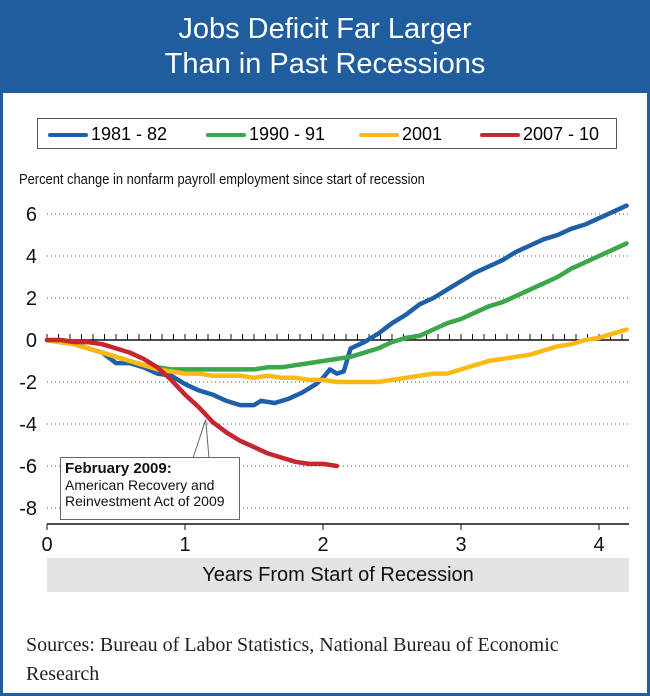 This screenshot has width=650, height=696. What do you see at coordinates (68, 135) in the screenshot?
I see `legend-swatch-1981` at bounding box center [68, 135].